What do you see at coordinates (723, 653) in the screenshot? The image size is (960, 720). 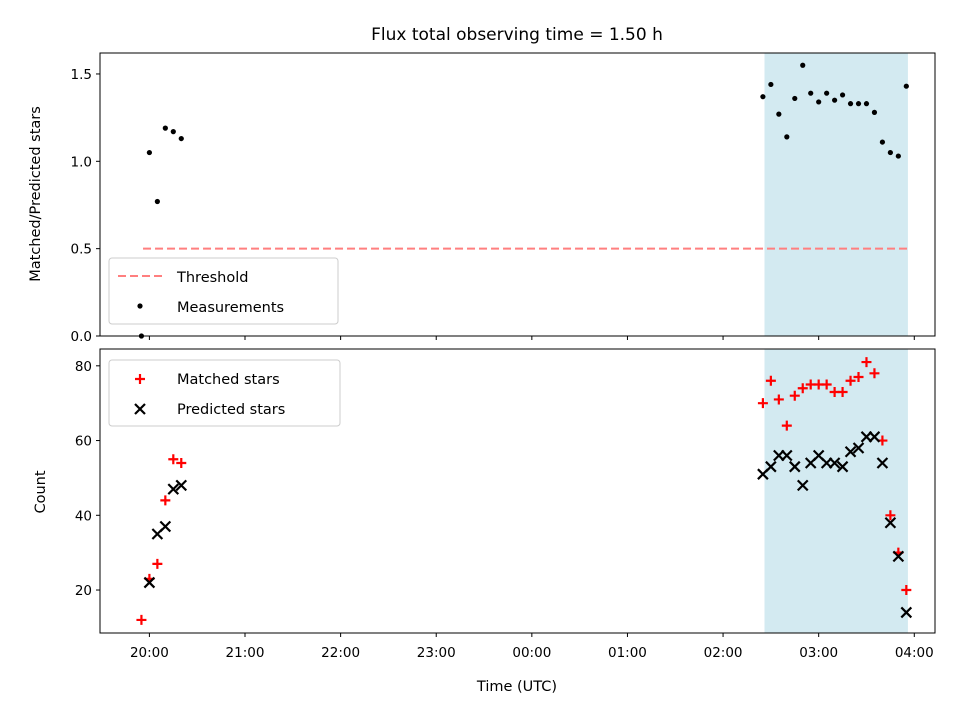 I see `x-tick-label: 02:00` at bounding box center [723, 653].